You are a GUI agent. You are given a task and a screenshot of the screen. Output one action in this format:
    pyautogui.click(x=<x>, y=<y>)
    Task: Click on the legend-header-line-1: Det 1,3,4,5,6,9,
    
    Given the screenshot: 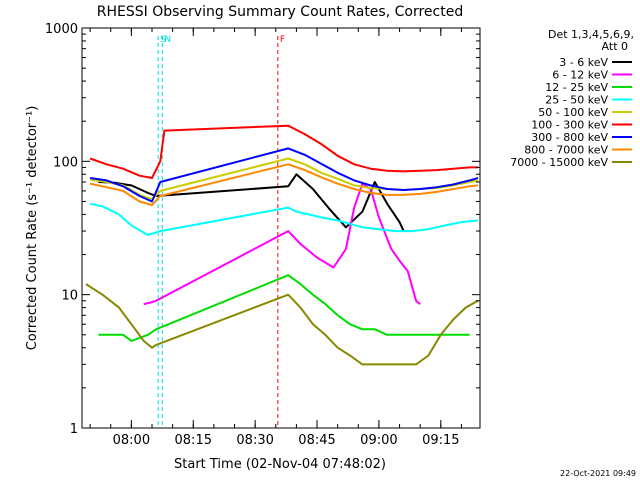 What is the action you would take?
    pyautogui.click(x=591, y=34)
    